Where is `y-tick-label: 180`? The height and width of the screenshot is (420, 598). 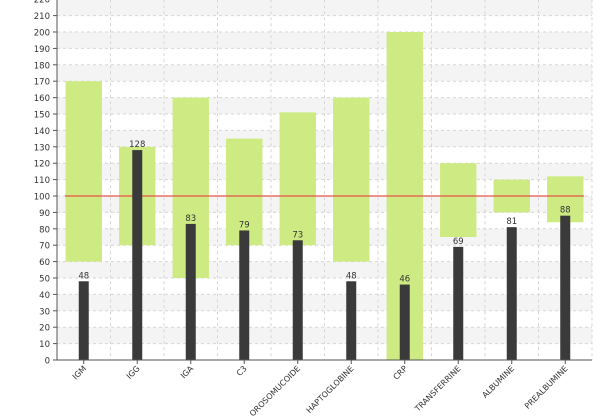 y-tick-label: 180 is located at coordinates (42, 66).